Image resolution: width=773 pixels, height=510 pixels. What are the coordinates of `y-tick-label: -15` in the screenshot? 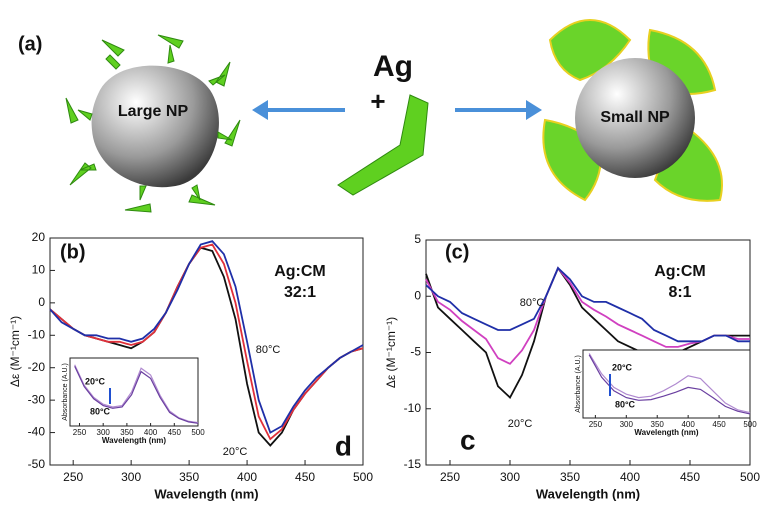 It's located at (413, 464).